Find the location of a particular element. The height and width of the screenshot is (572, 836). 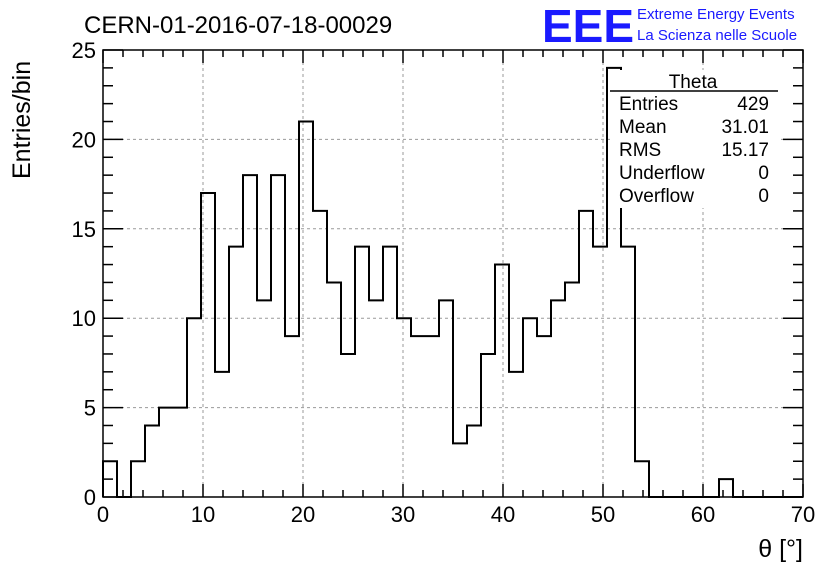

stats-value-underflow: 0 is located at coordinates (763, 173).